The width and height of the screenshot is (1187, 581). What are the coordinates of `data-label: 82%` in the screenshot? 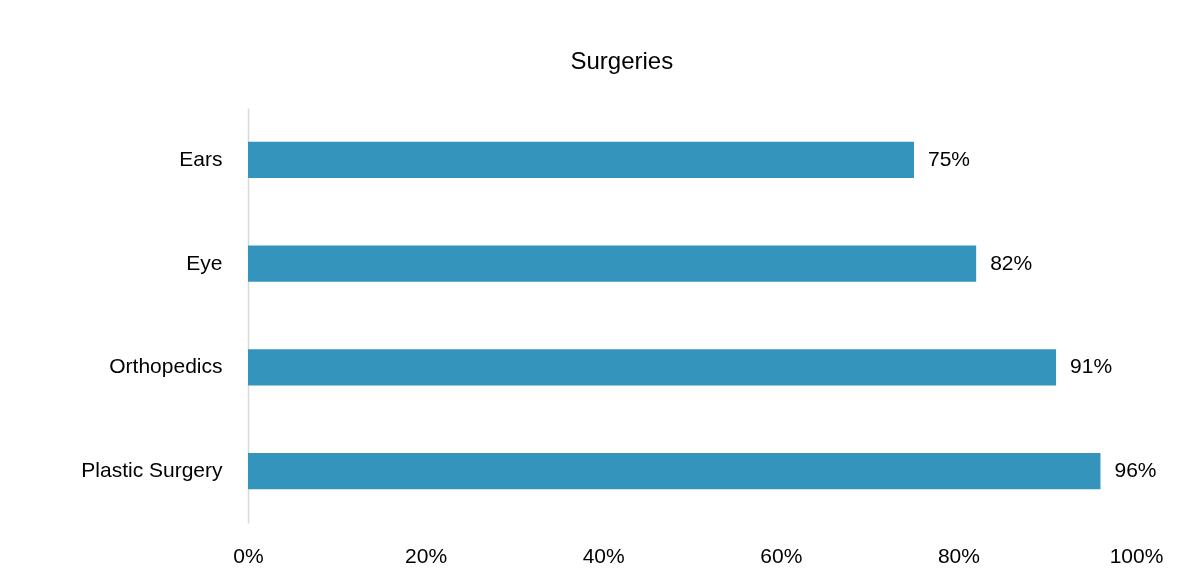 It's located at (1011, 262).